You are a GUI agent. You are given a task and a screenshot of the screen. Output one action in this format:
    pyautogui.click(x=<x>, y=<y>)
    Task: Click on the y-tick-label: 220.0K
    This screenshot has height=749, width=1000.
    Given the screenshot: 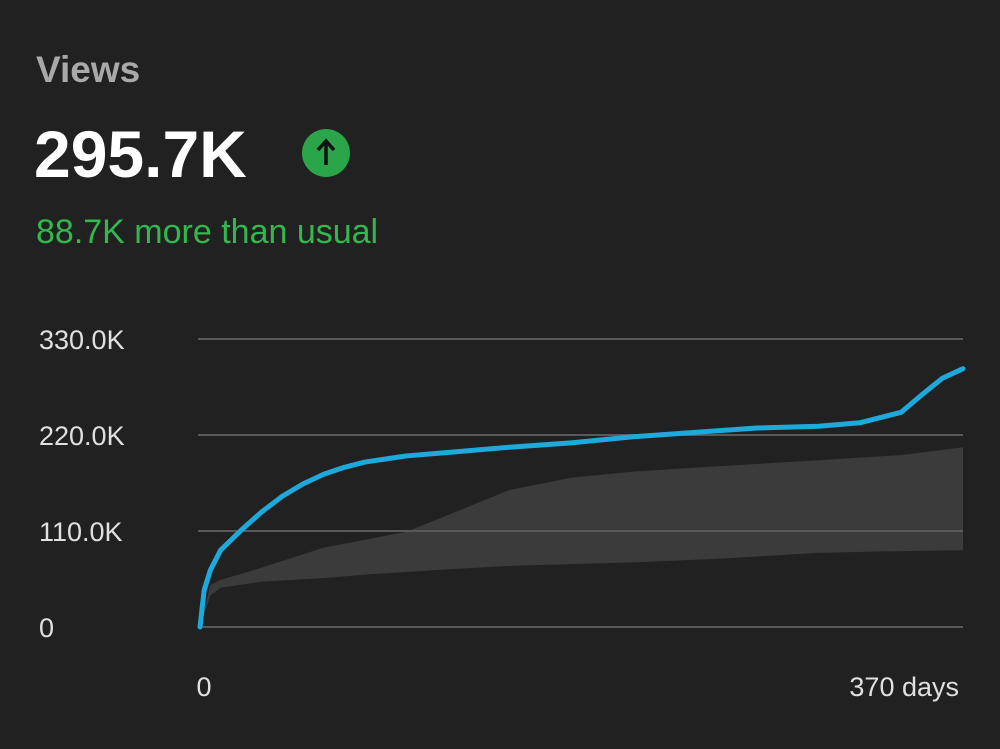 What is the action you would take?
    pyautogui.click(x=82, y=436)
    